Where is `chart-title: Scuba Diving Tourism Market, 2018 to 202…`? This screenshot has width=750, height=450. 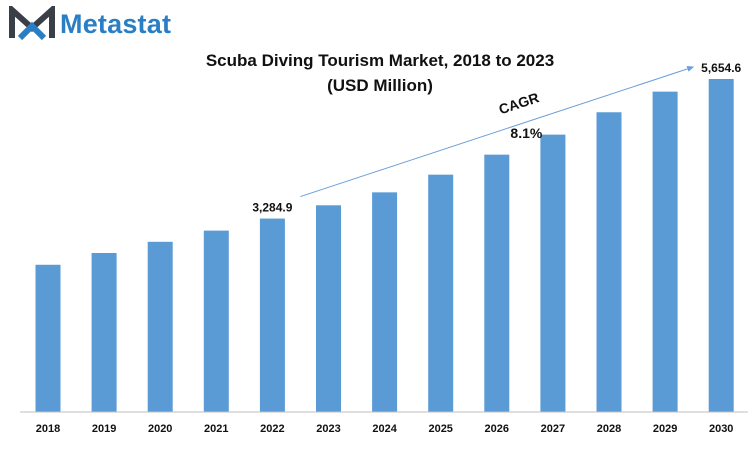
chart-title: Scuba Diving Tourism Market, 2018 to 202… is located at coordinates (380, 60).